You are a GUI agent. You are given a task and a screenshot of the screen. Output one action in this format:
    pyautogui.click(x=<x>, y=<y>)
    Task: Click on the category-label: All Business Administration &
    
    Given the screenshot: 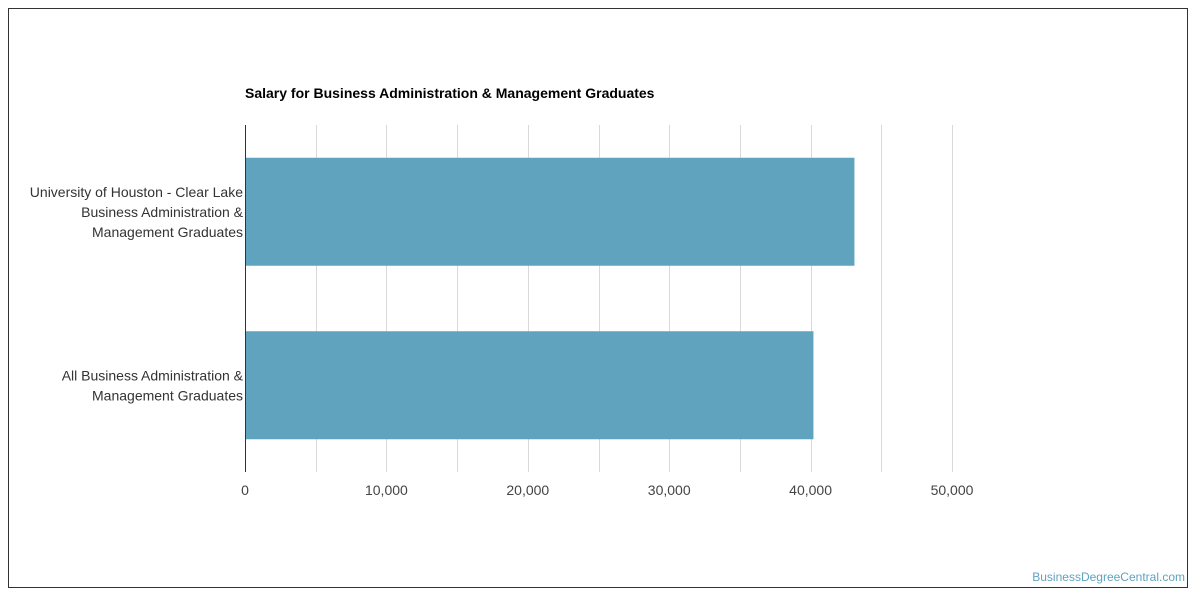 What is the action you would take?
    pyautogui.click(x=153, y=375)
    